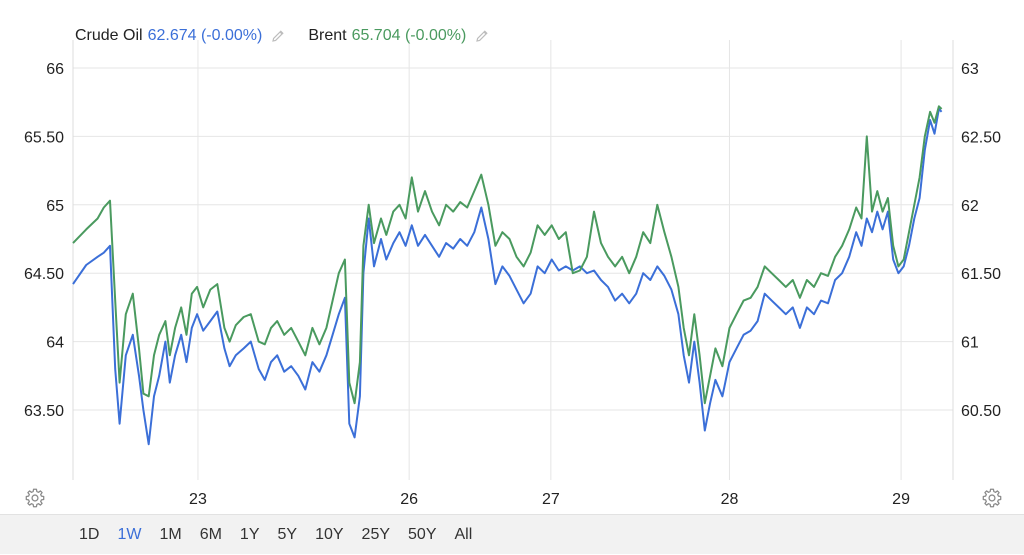 This screenshot has height=555, width=1024. I want to click on x-tick-label: 27, so click(551, 499).